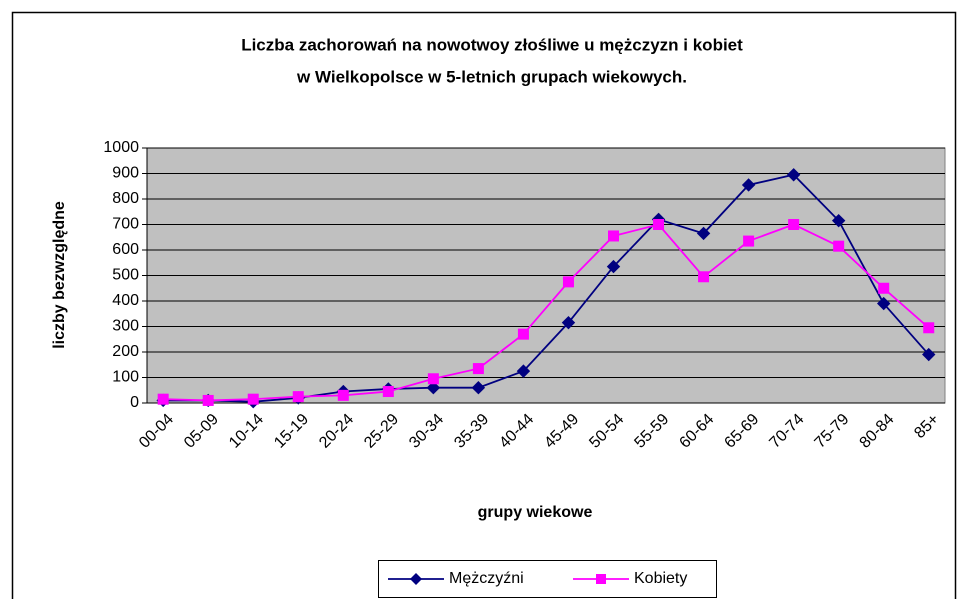  What do you see at coordinates (125, 275) in the screenshot?
I see `y-tick-label: 500` at bounding box center [125, 275].